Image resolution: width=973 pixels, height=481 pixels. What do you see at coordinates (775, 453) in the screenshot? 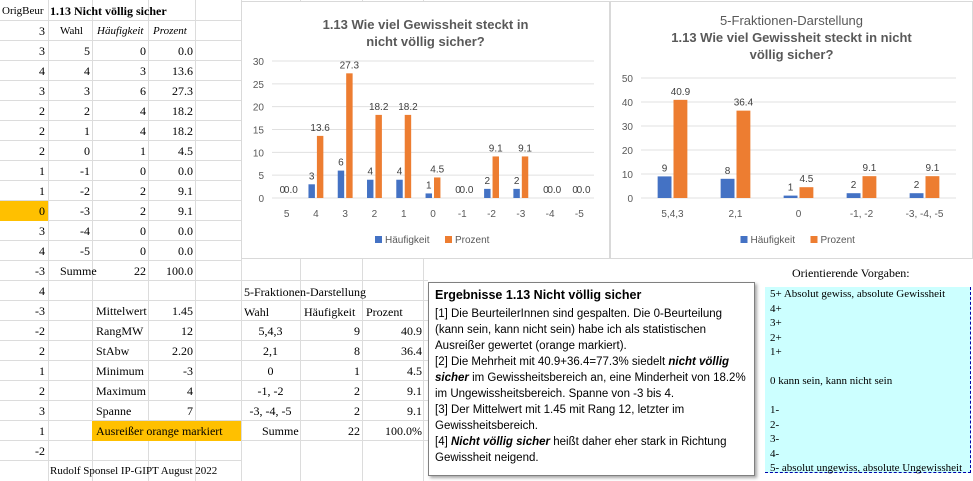
I see `vorgaben-line: 4-` at bounding box center [775, 453].